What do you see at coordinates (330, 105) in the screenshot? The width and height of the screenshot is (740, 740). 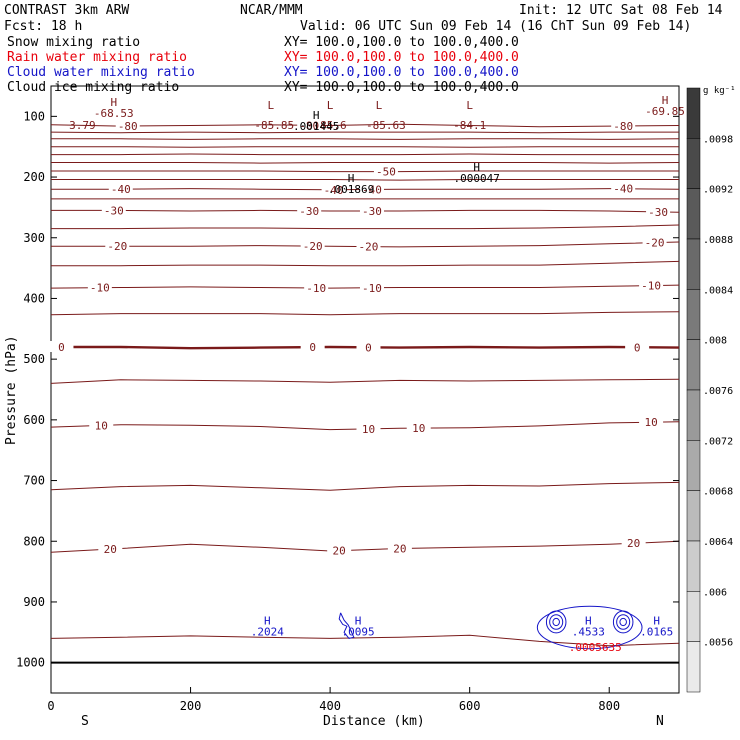 I see `extremum-marker: L` at bounding box center [330, 105].